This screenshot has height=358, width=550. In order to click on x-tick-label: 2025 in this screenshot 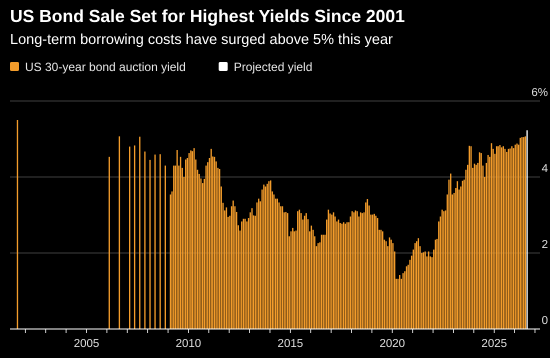, I will do `click(494, 344)`.